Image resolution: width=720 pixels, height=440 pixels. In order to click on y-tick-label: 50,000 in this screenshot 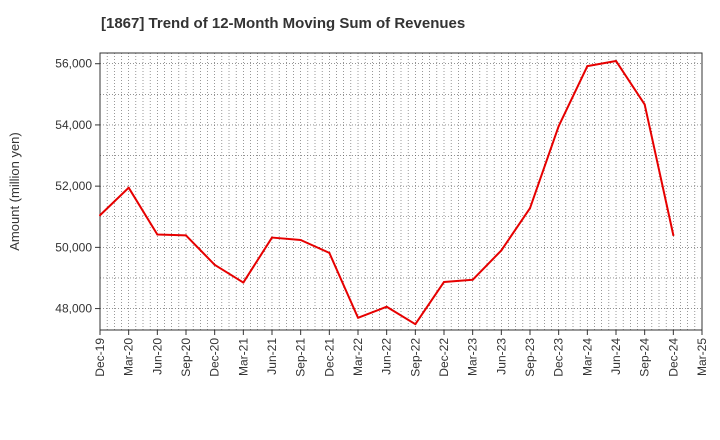, I will do `click(73, 247)`.